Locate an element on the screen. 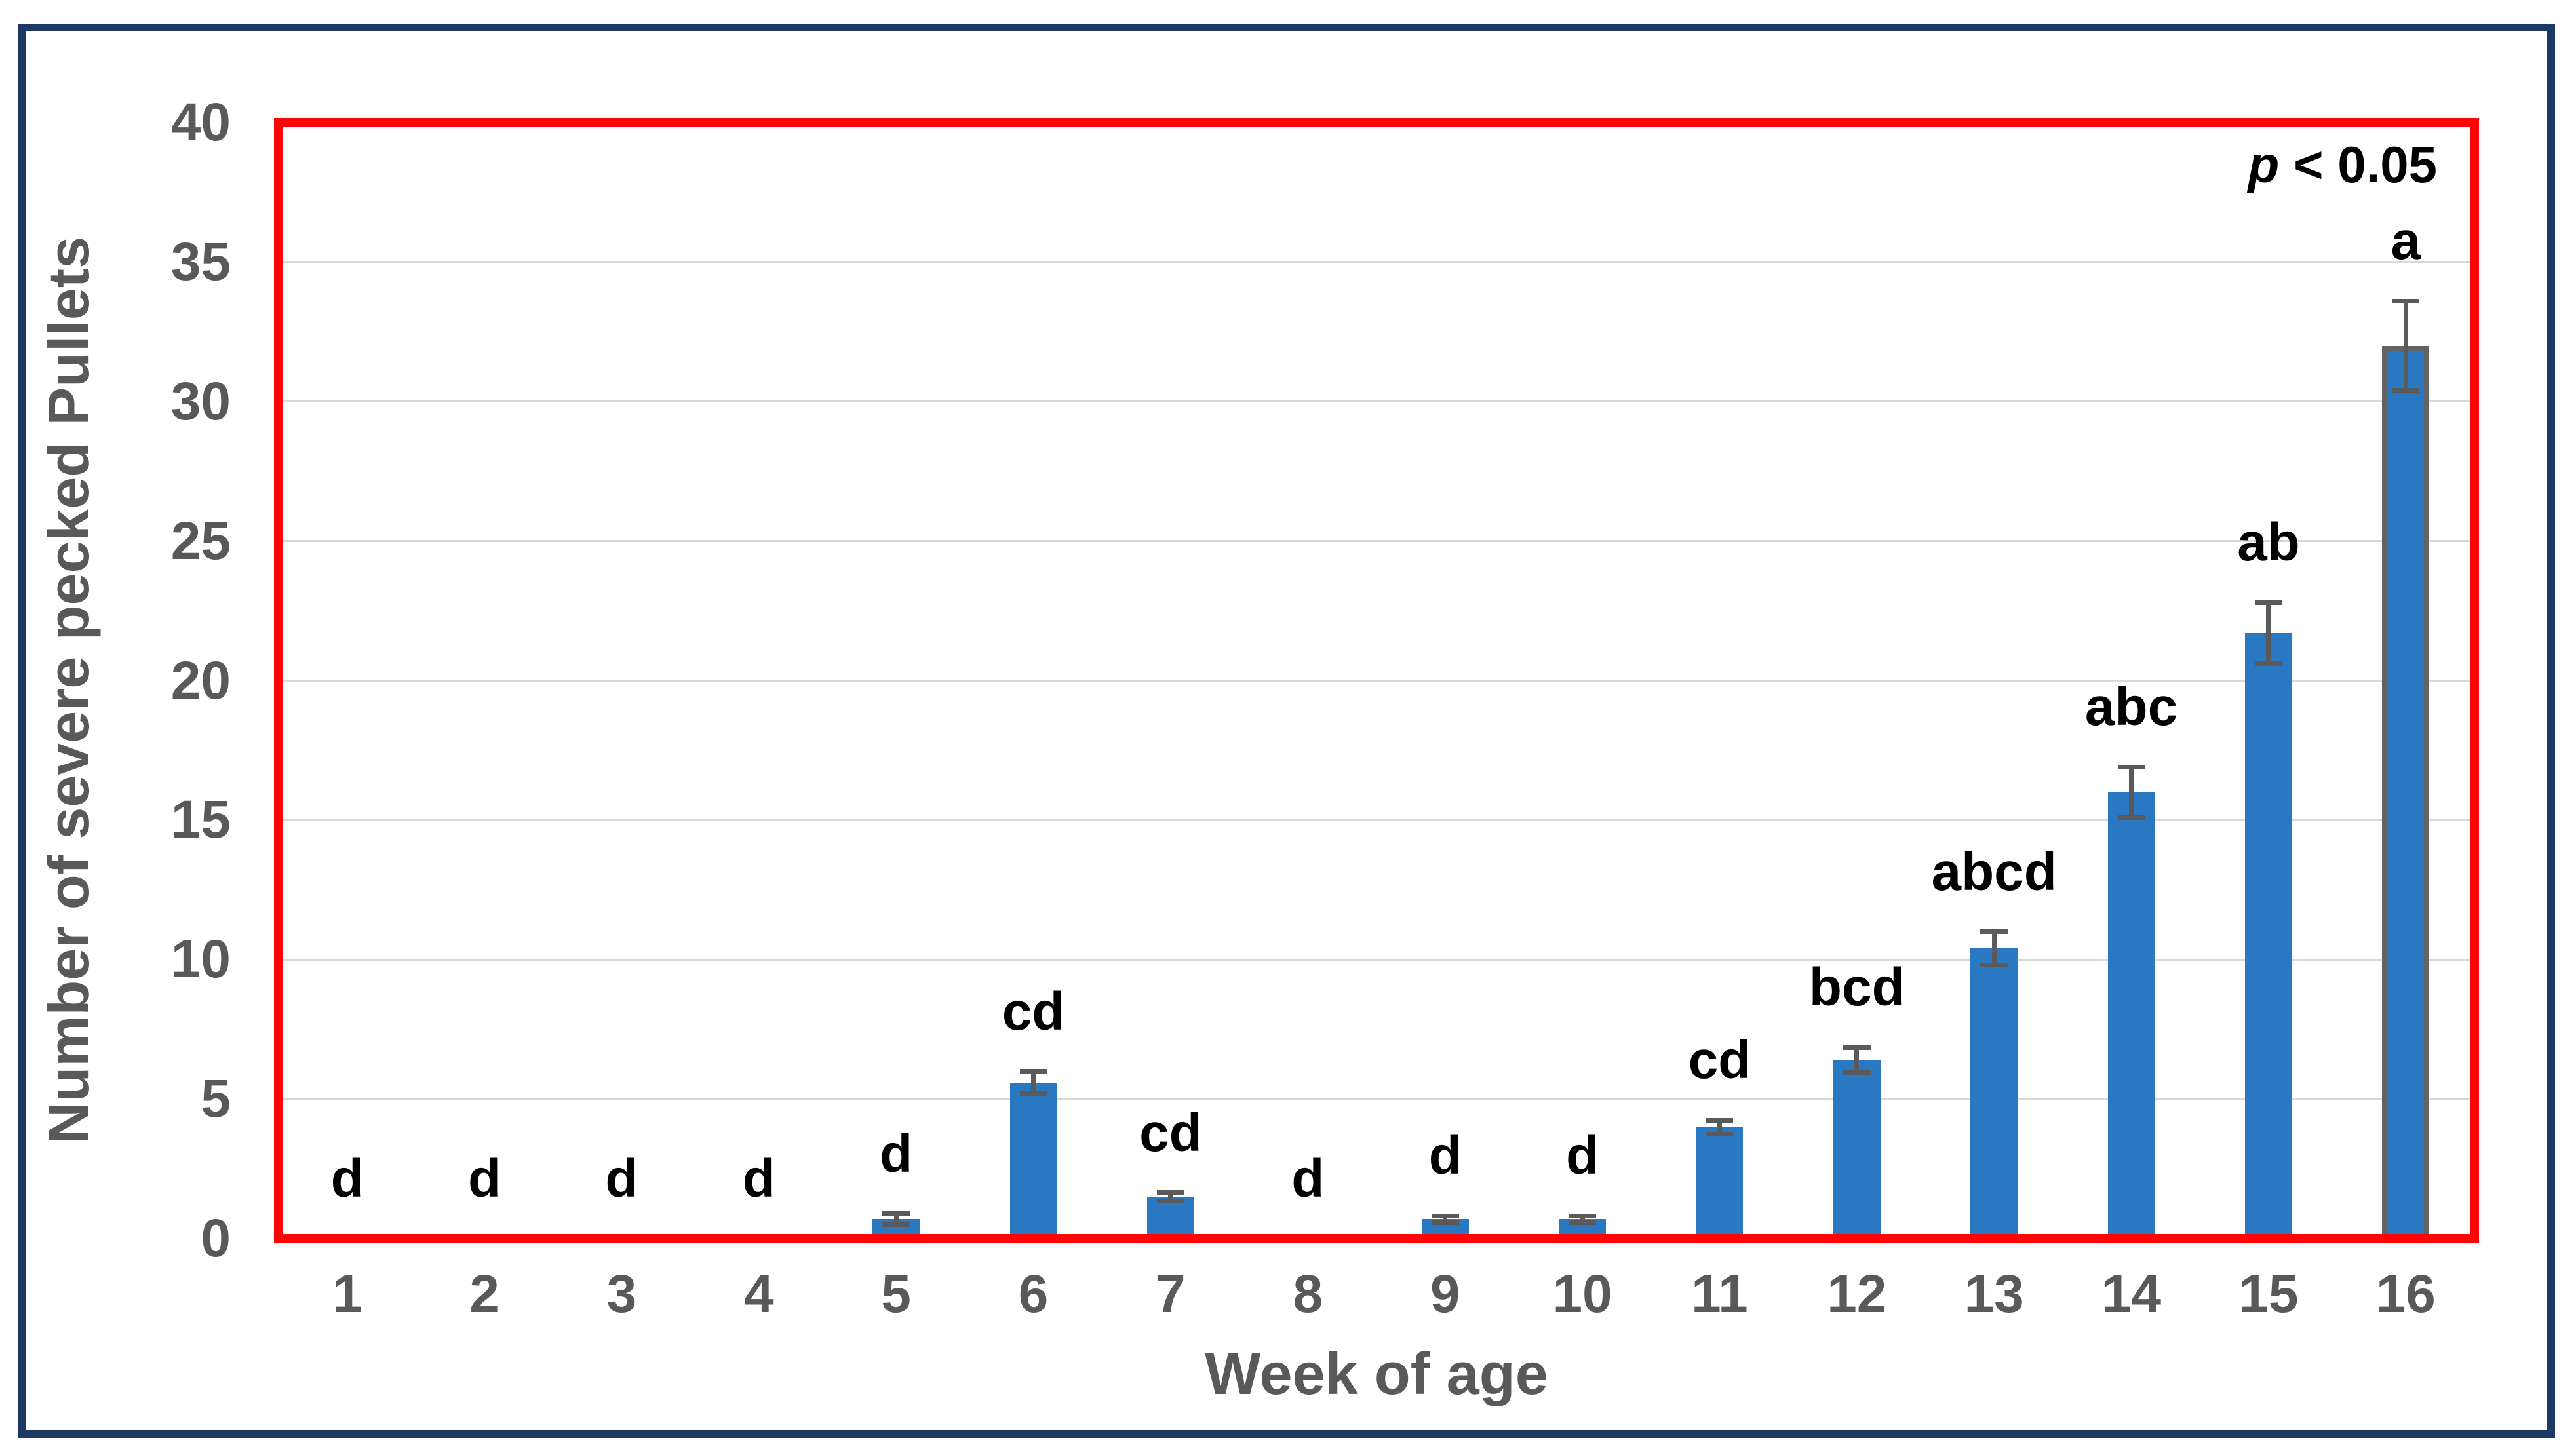 The image size is (2576, 1453). sig-letter-week-10: d is located at coordinates (1582, 1156).